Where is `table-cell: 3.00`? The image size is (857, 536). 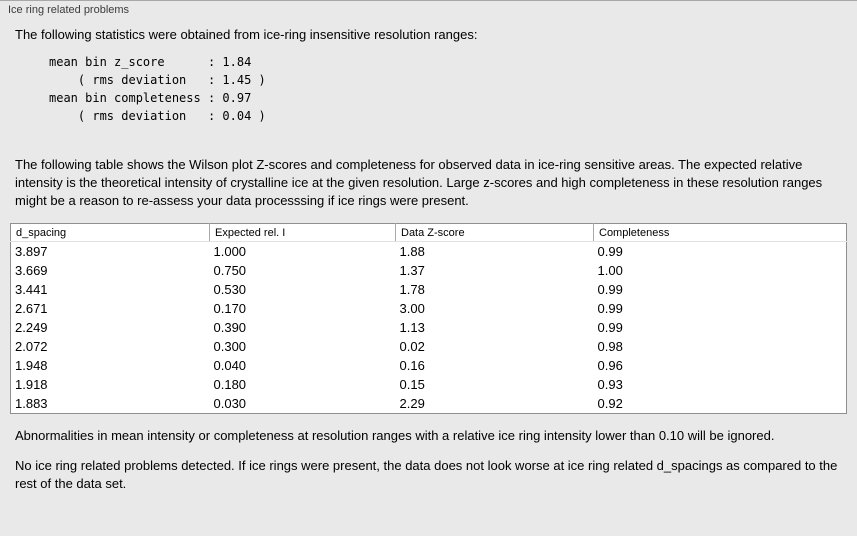
table-cell: 3.00 is located at coordinates (412, 308).